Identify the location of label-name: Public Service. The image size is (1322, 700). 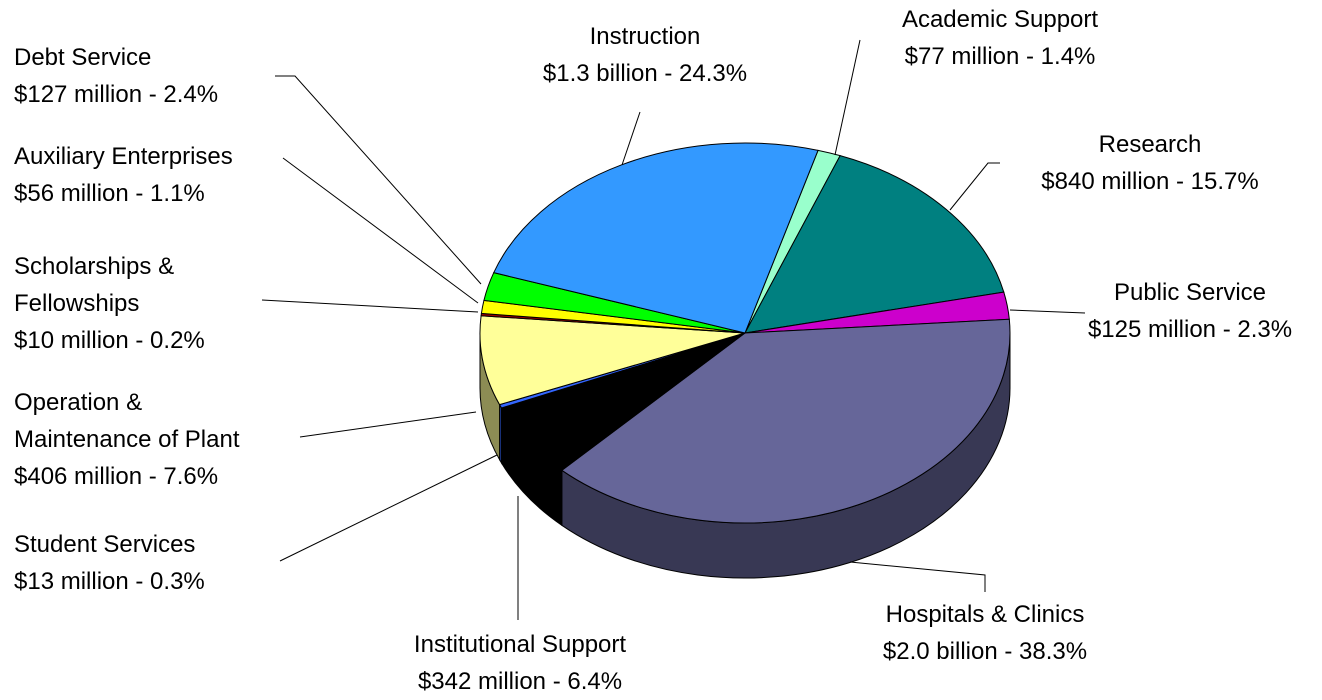
(1190, 292).